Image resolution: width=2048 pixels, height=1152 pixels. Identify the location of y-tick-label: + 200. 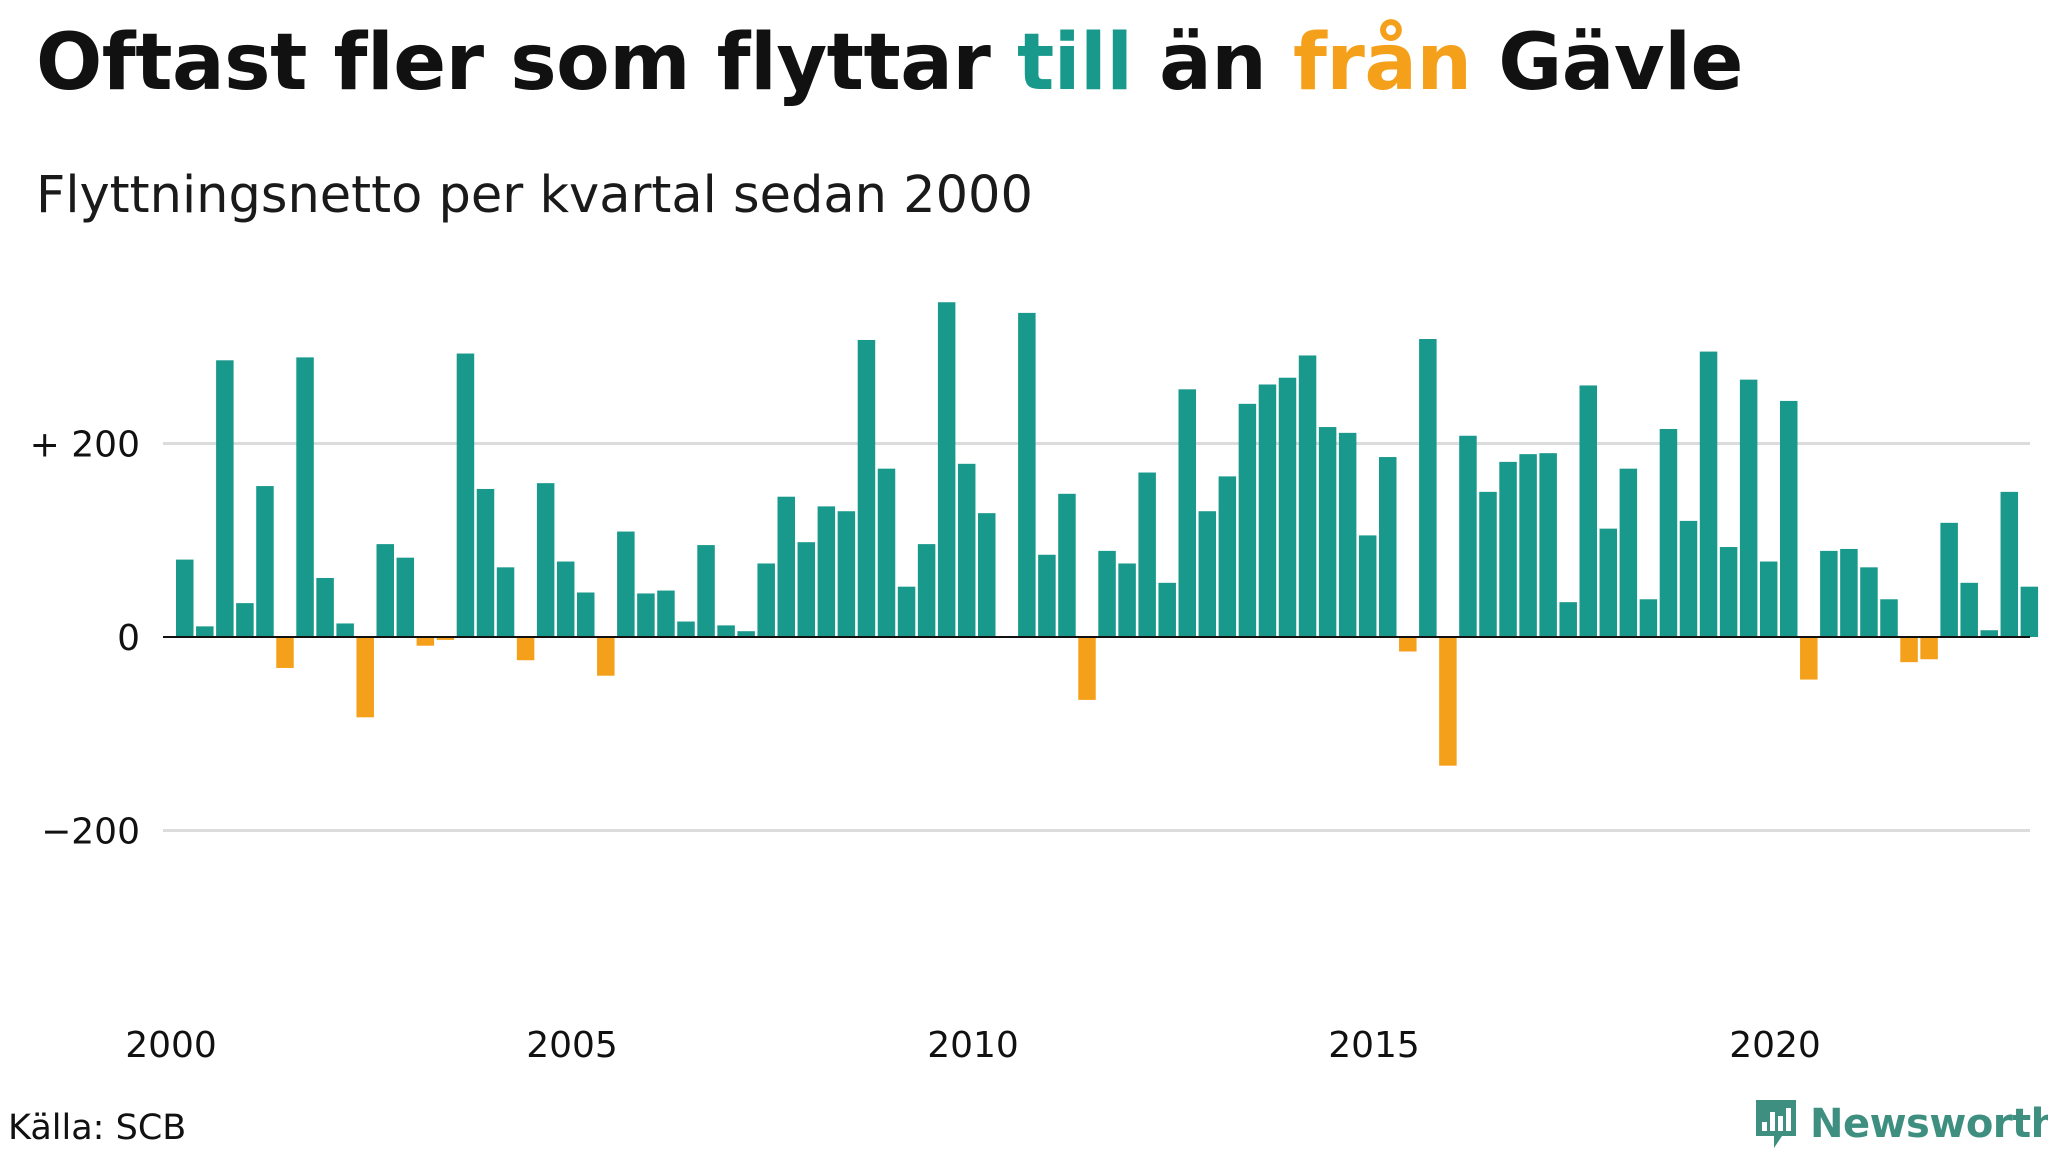
(85, 445).